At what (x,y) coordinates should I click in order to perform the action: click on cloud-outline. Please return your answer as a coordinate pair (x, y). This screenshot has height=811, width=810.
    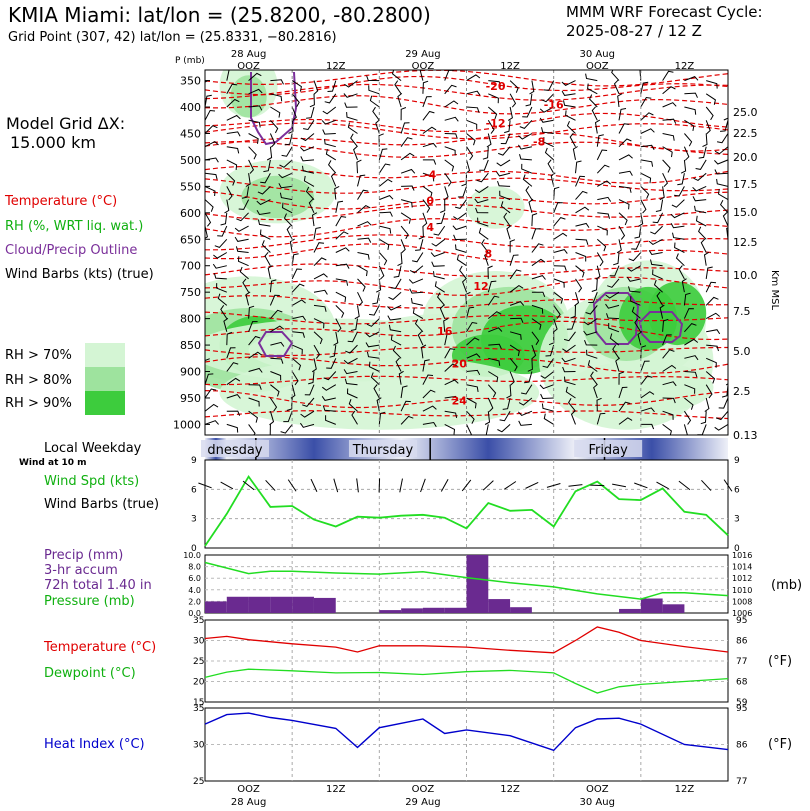
    Looking at the image, I should click on (616, 318).